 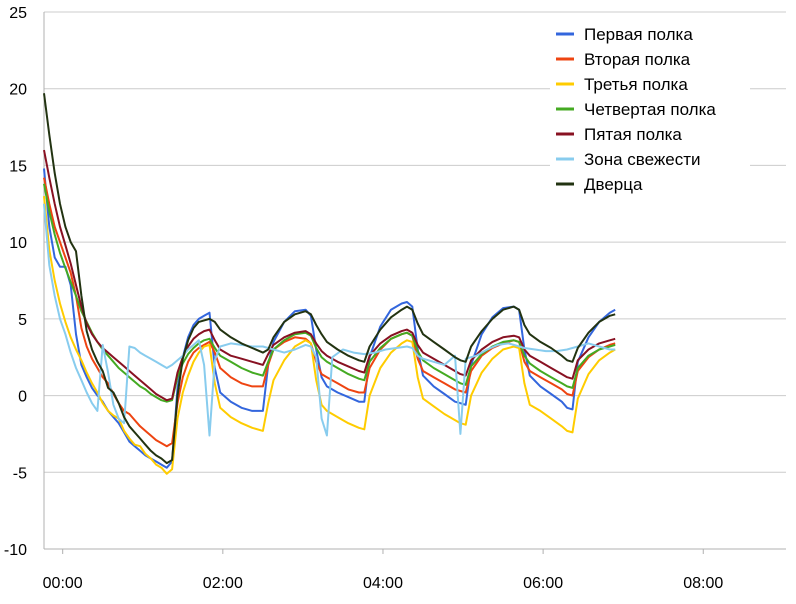 I want to click on x-tick-label: 06:00, so click(x=543, y=583).